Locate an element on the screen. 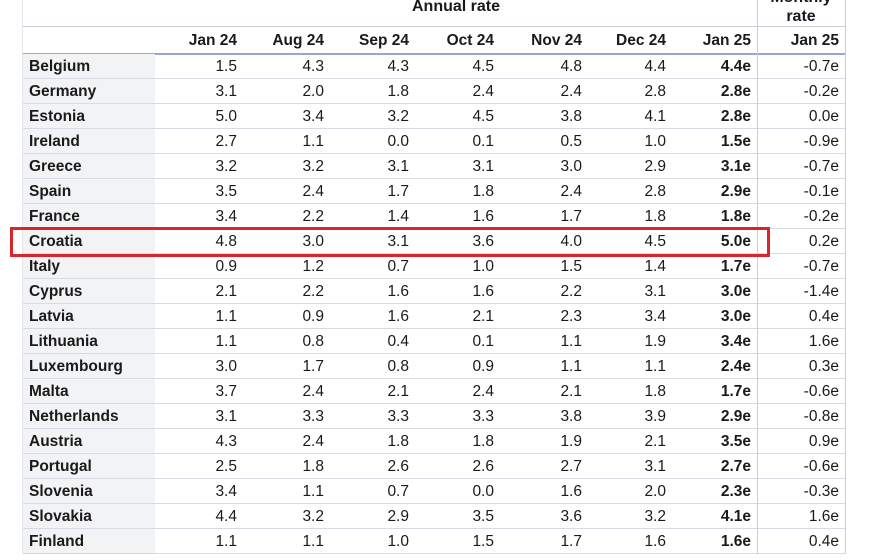 The width and height of the screenshot is (876, 560). cell: 1.4 is located at coordinates (398, 216).